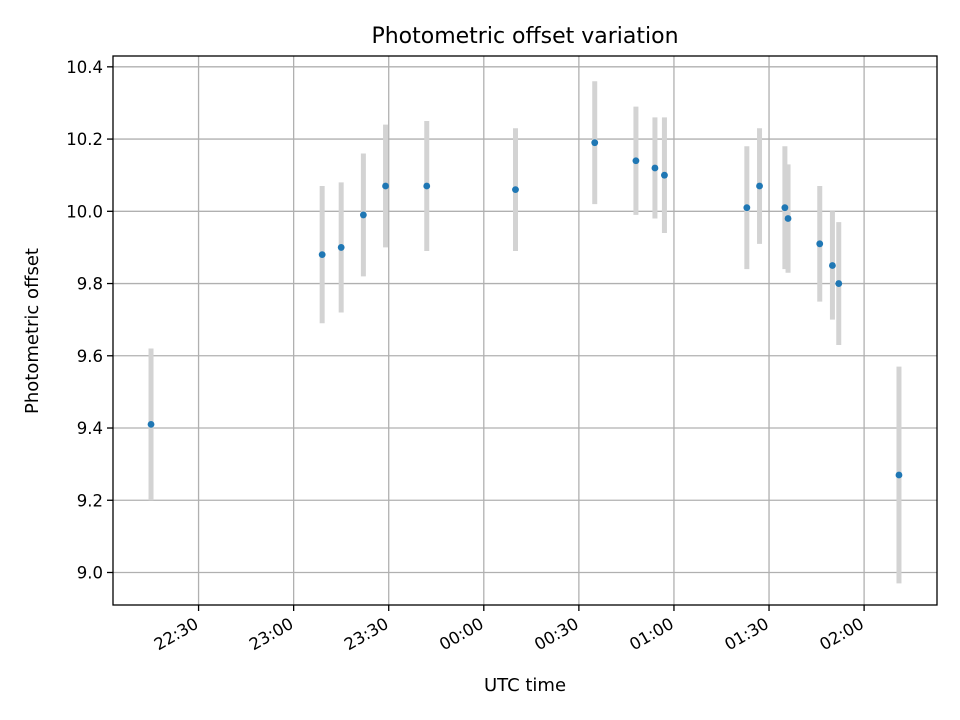  I want to click on y-axis-label: Photometric offset, so click(32, 331).